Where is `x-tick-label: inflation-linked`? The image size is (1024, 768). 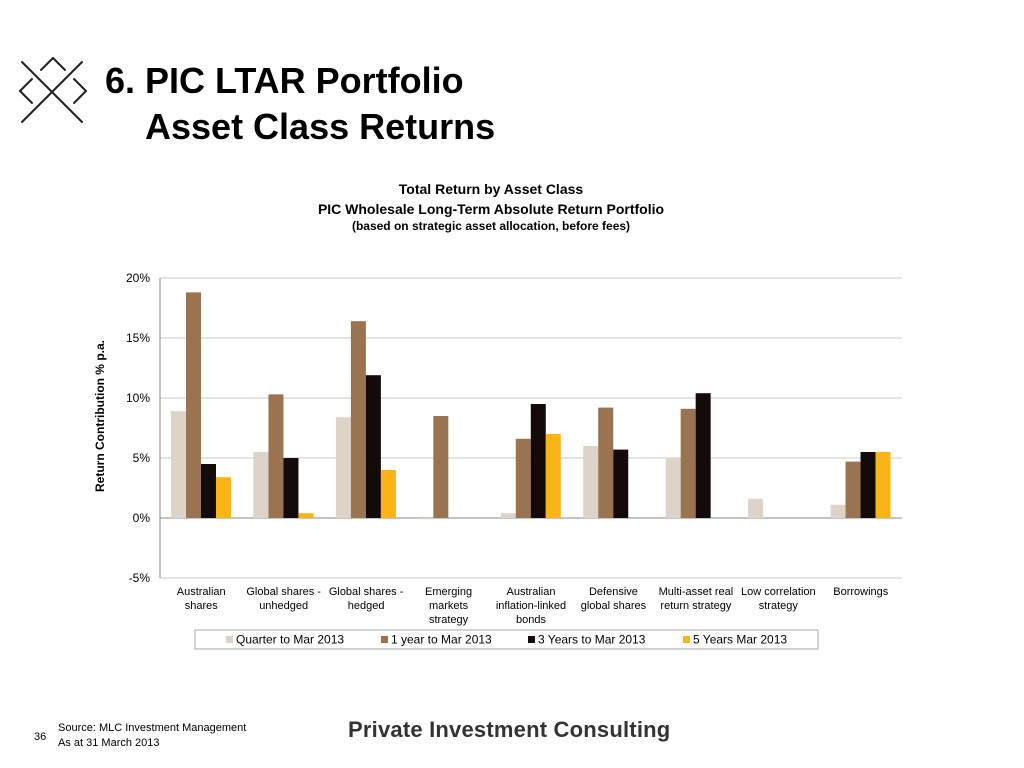 x-tick-label: inflation-linked is located at coordinates (531, 606).